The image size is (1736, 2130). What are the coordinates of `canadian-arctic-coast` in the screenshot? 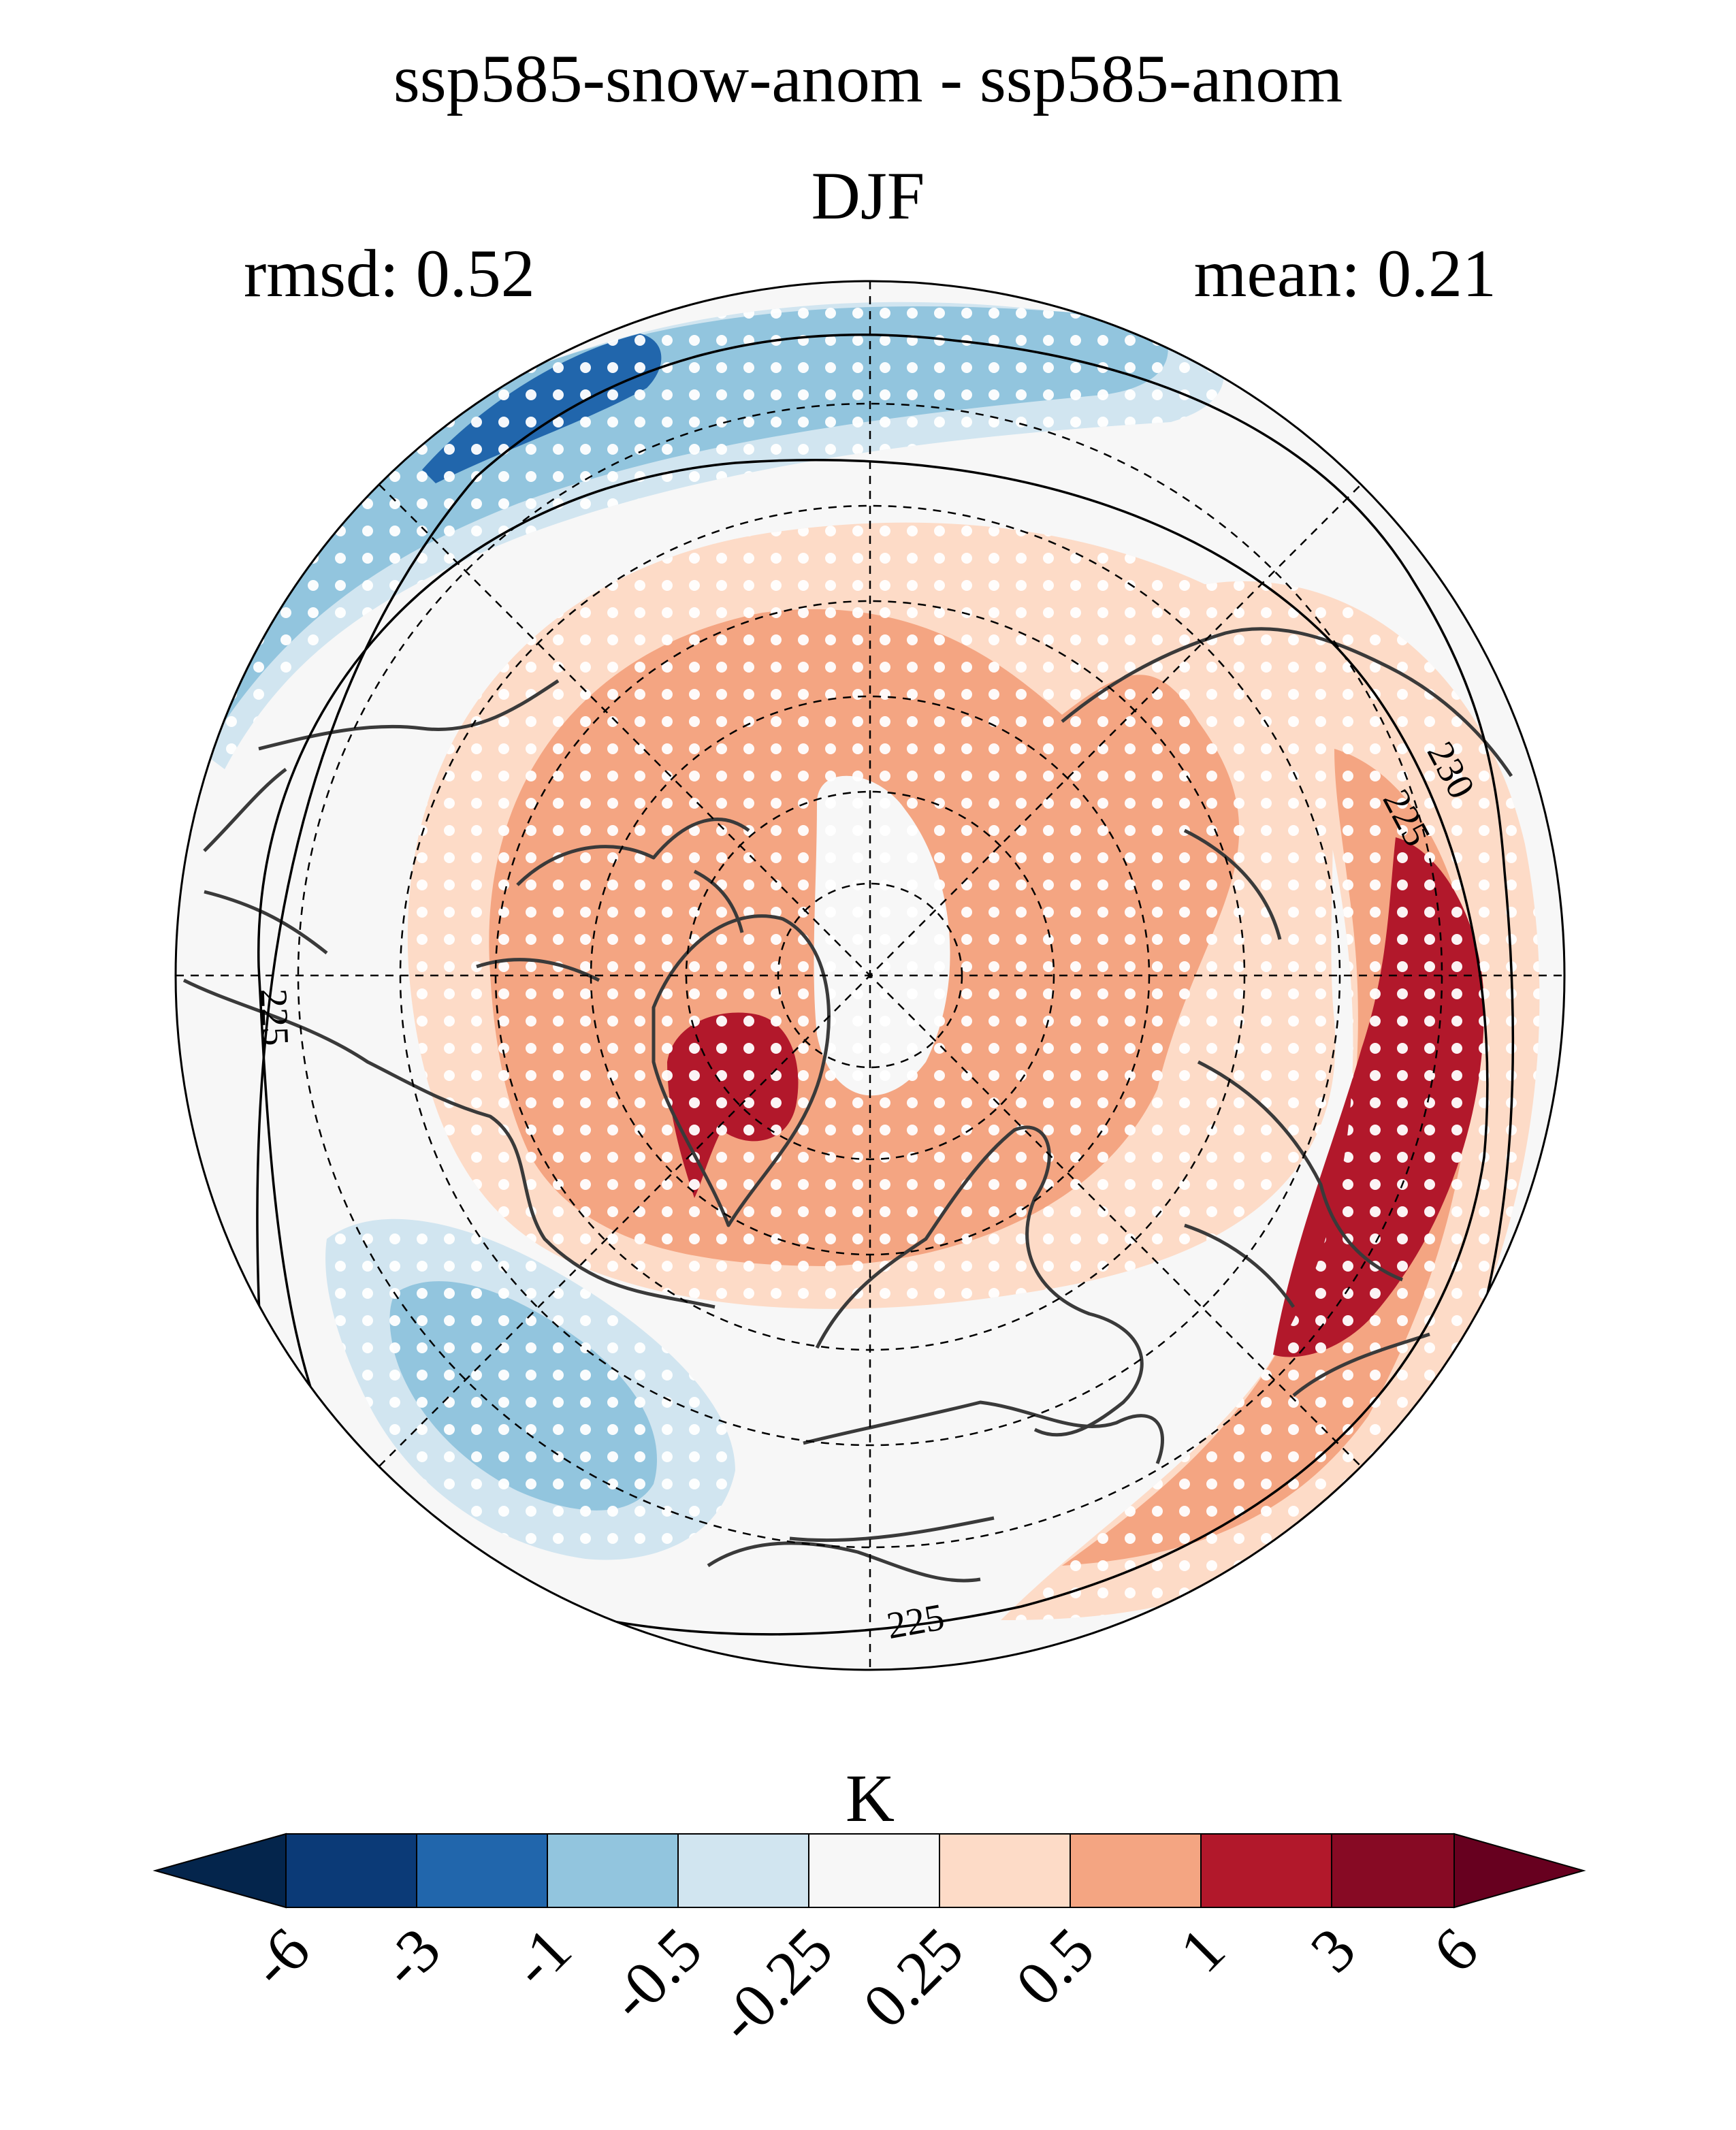 It's located at (613, 900).